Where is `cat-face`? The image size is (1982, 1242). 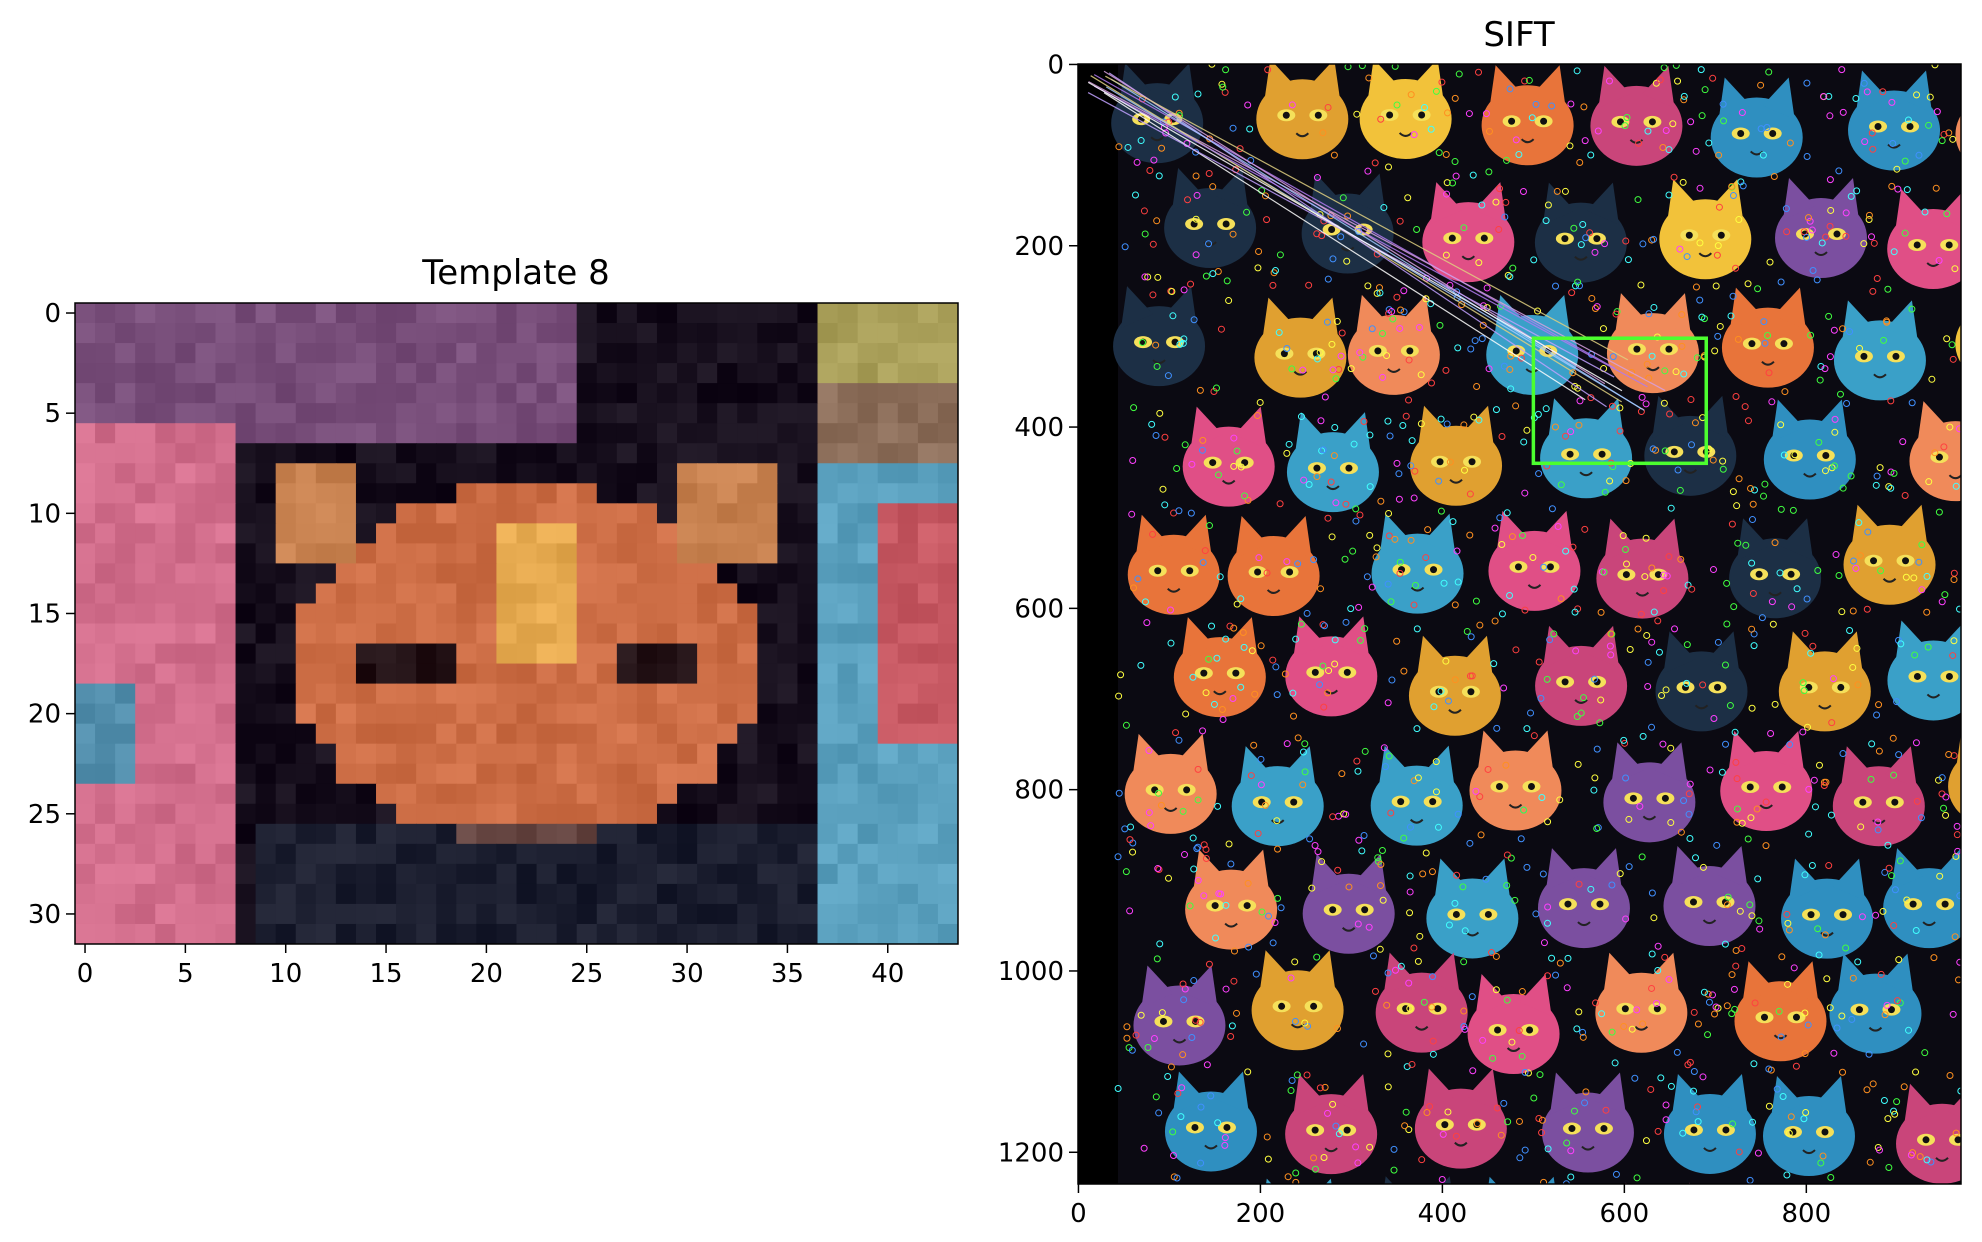
cat-face is located at coordinates (1641, 1002).